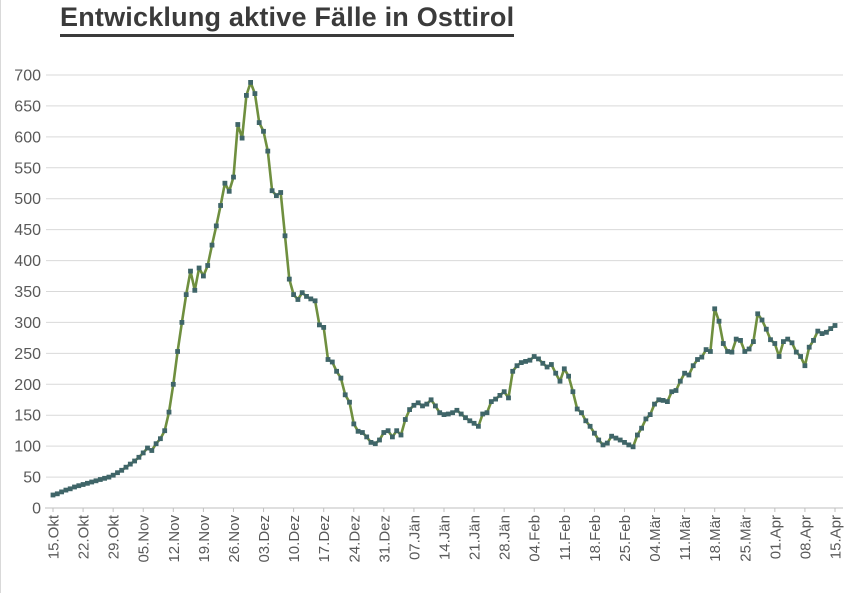 This screenshot has width=863, height=593. What do you see at coordinates (144, 539) in the screenshot?
I see `x-tick-label: 05.Nov` at bounding box center [144, 539].